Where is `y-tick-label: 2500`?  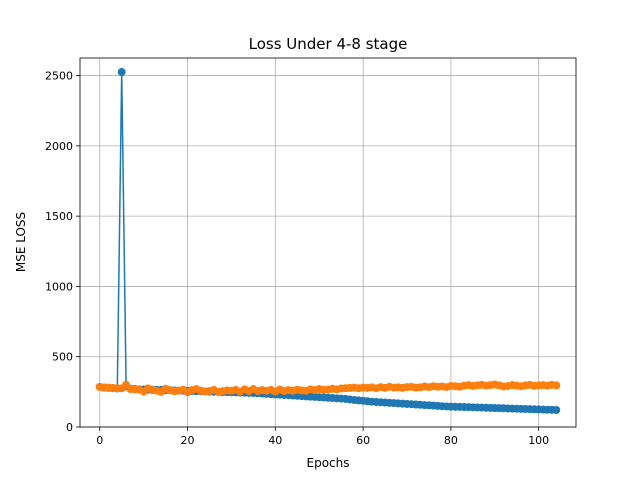 y-tick-label: 2500 is located at coordinates (59, 76).